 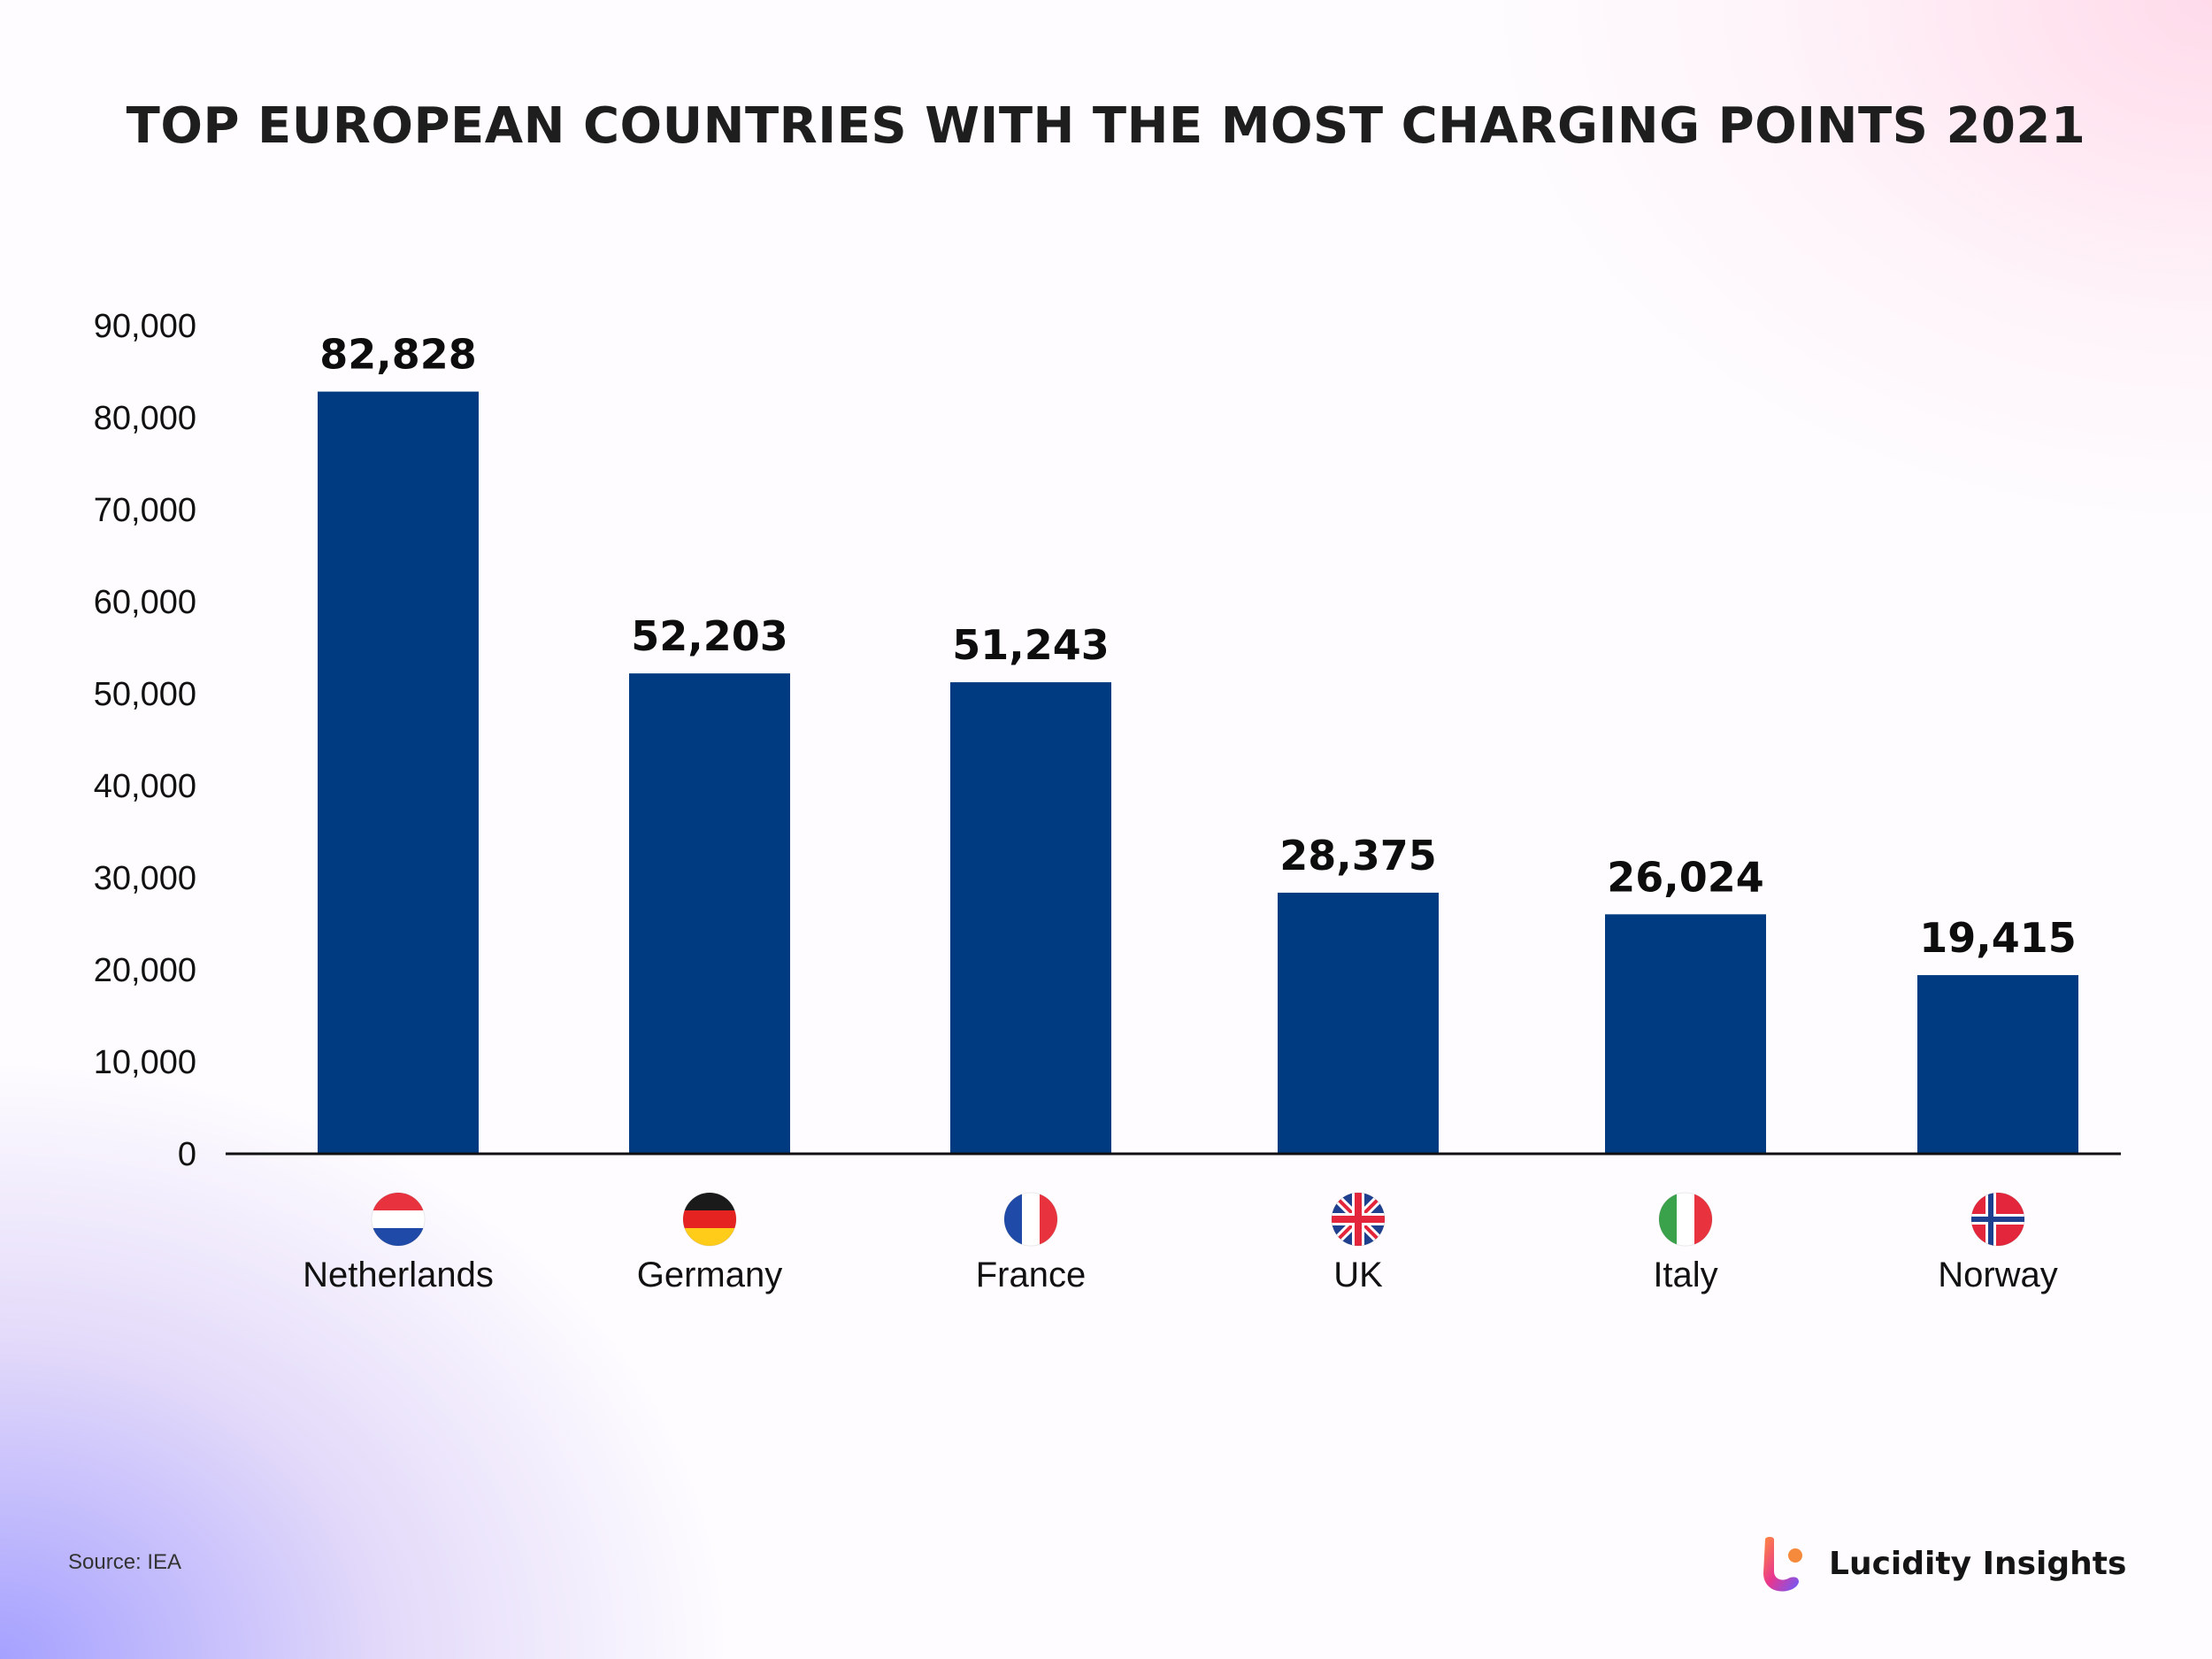 I want to click on category-label: France, so click(x=1032, y=1275).